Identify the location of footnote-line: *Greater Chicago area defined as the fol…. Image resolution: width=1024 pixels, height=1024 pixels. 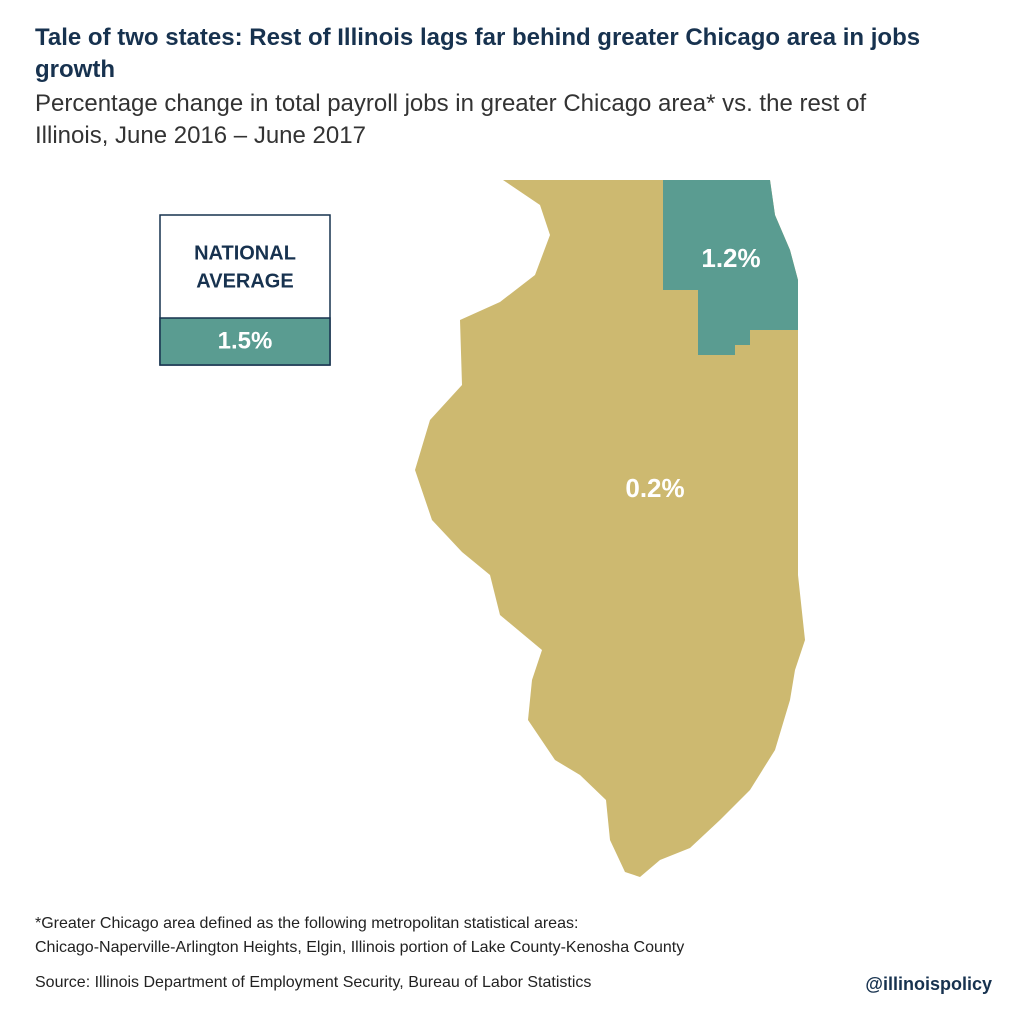
(307, 923).